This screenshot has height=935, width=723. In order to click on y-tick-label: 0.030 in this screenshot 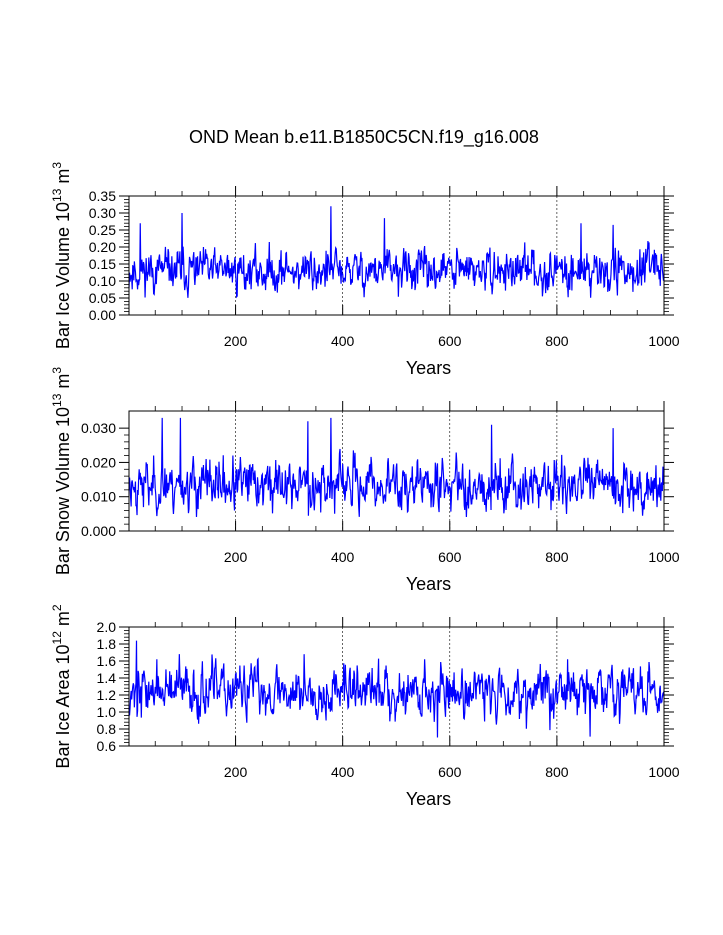, I will do `click(98, 428)`.